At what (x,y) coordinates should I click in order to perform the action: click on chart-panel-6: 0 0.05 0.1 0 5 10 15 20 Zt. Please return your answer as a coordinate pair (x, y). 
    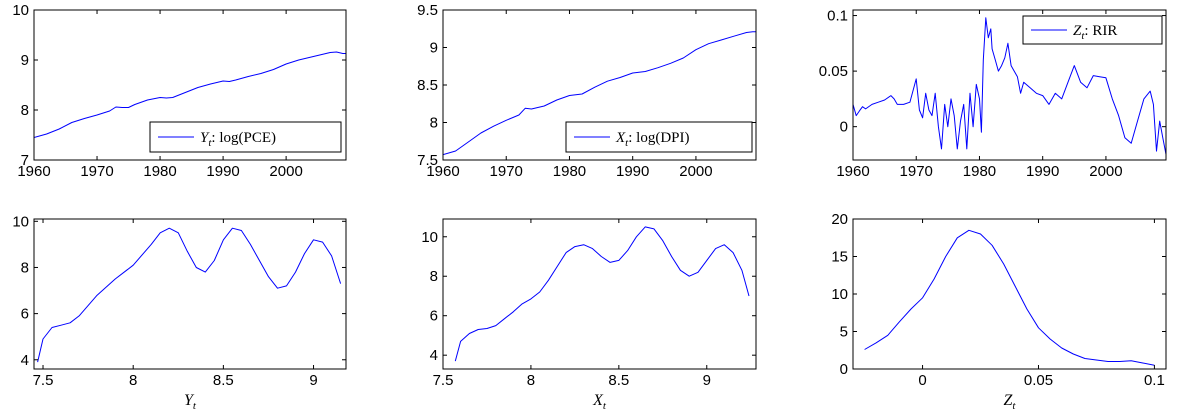
    Looking at the image, I should click on (999, 311).